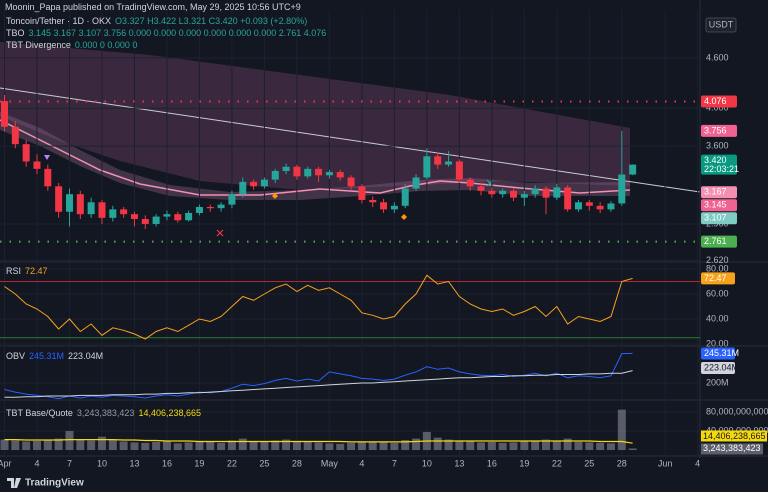 The image size is (768, 492). Describe the element at coordinates (14, 271) in the screenshot. I see `rsi-title: RSI` at that location.